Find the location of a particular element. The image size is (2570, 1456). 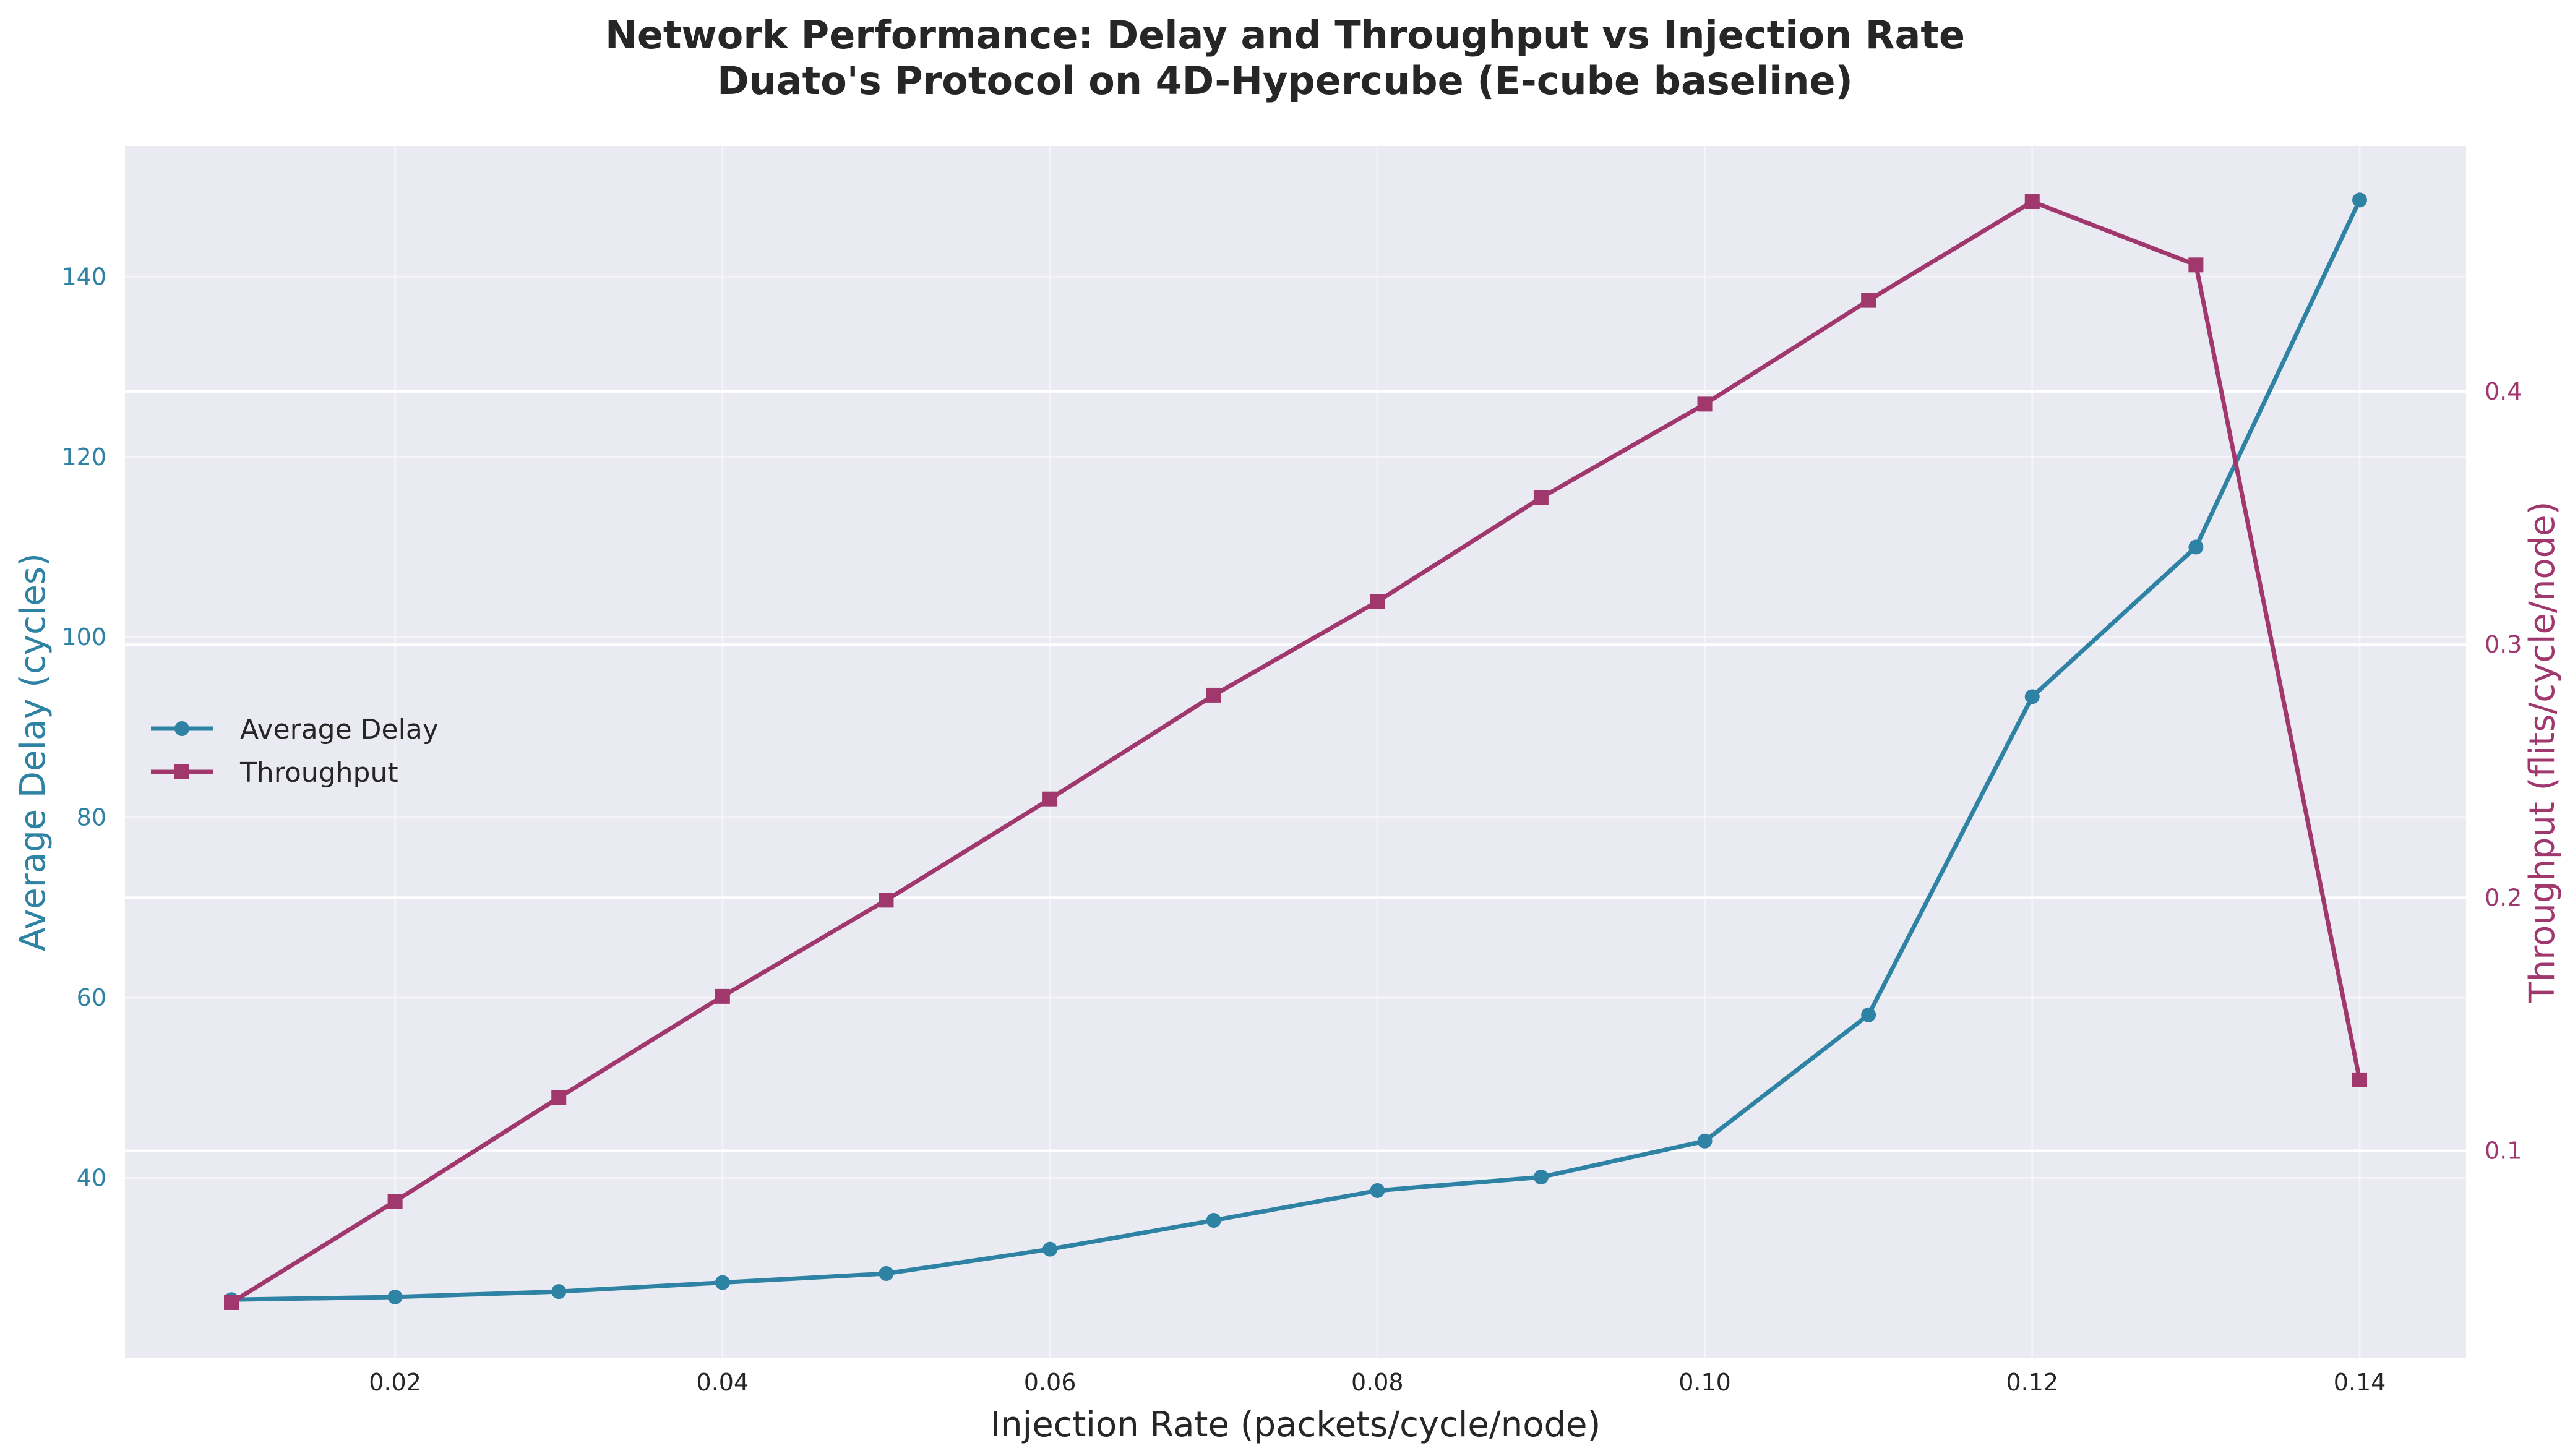

left-y-tick-label: 40 is located at coordinates (92, 1179).